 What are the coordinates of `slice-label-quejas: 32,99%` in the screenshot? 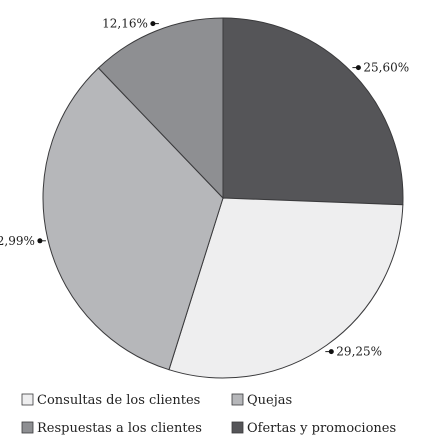 It's located at (17, 241).